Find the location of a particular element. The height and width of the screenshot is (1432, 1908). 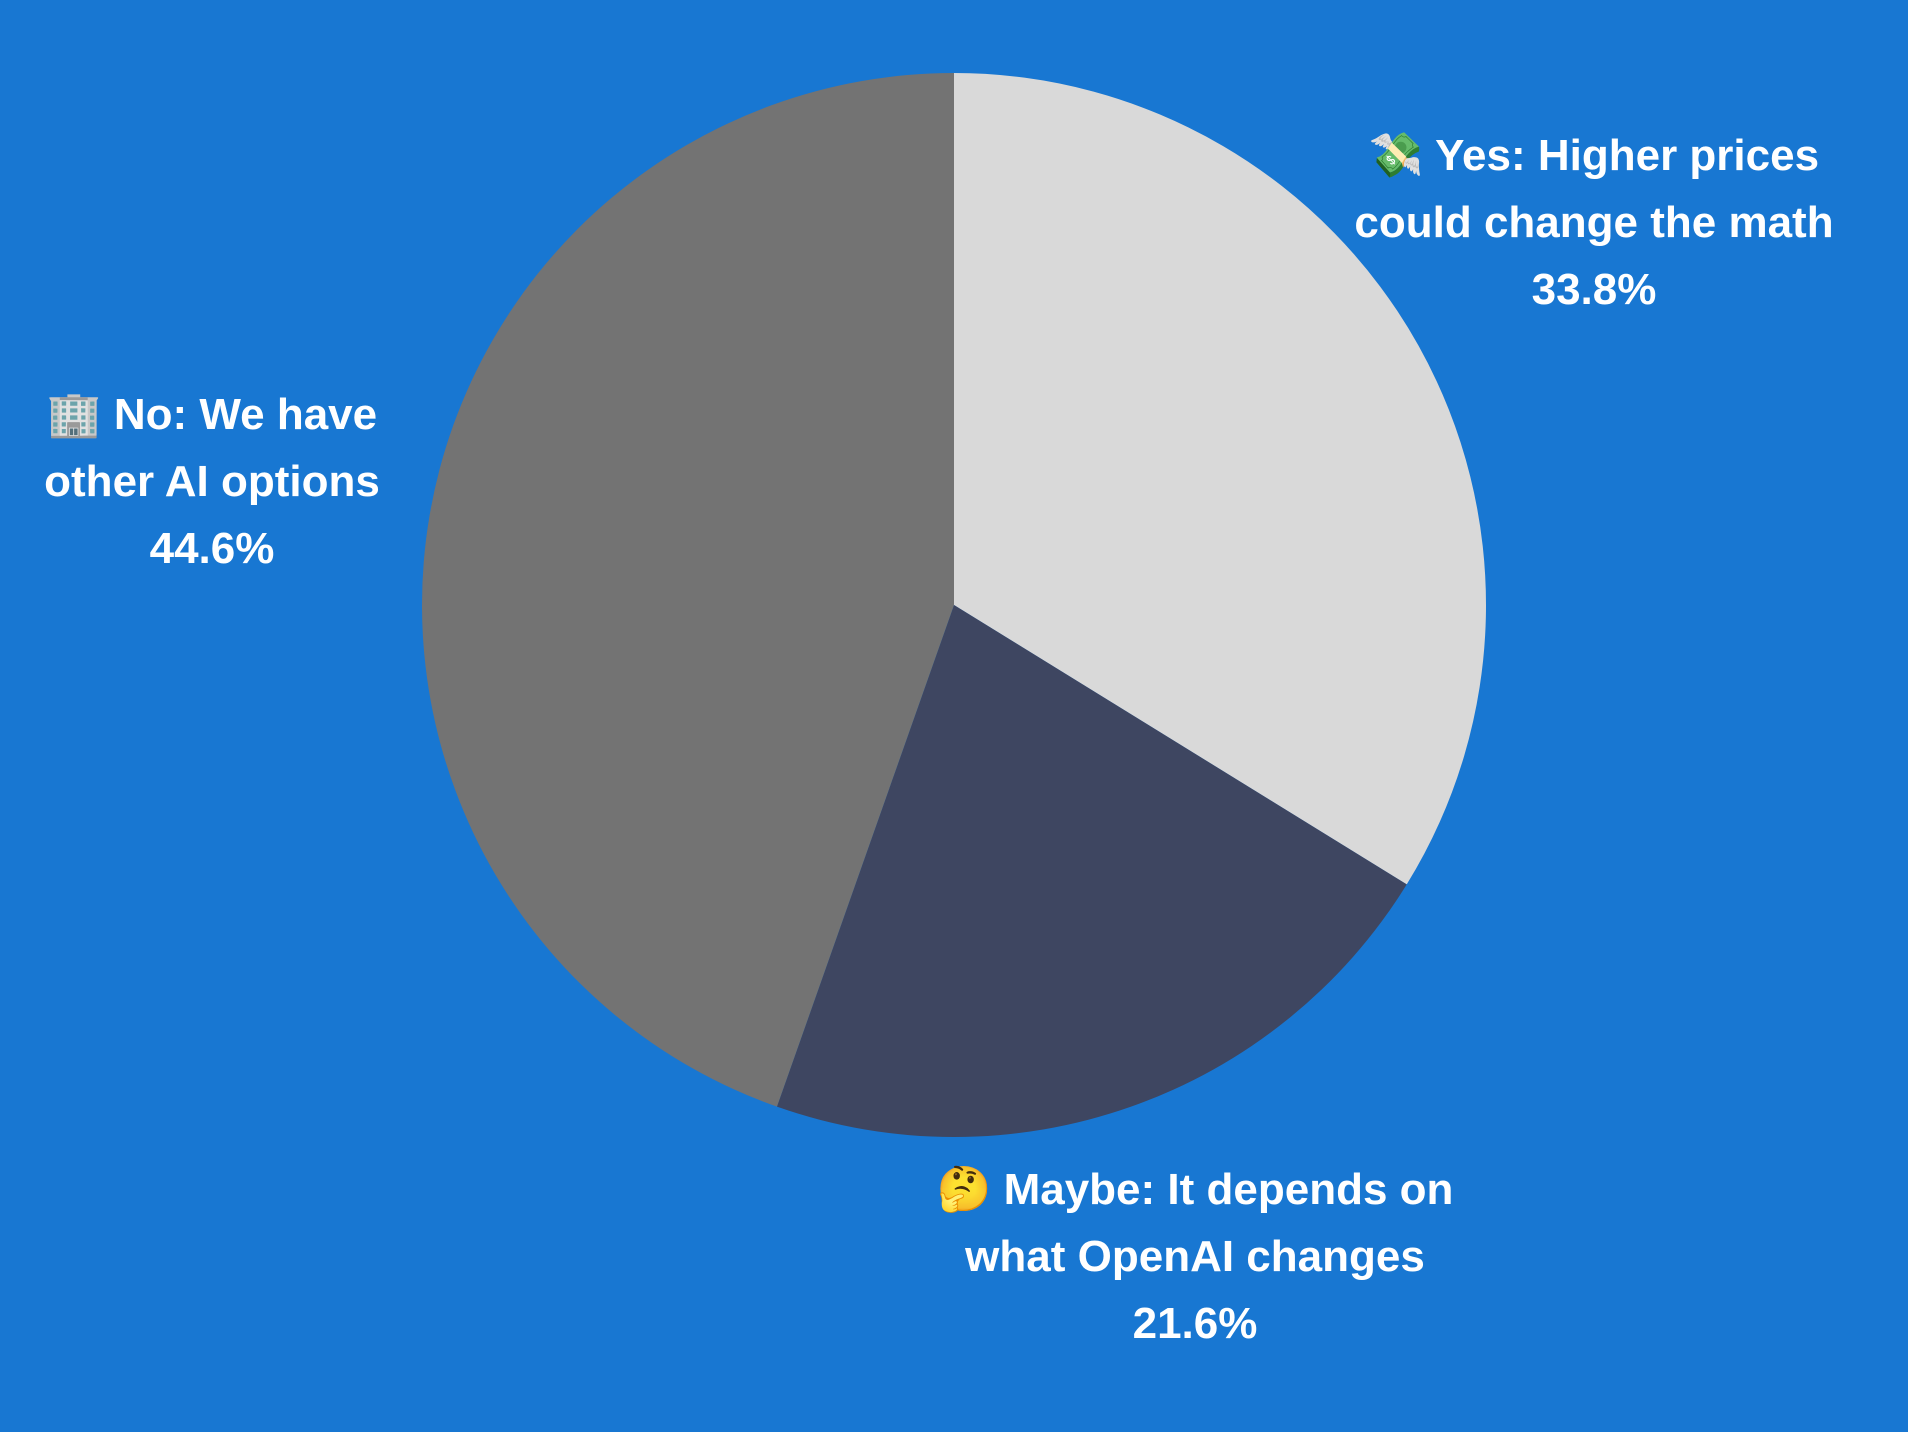

slice-label: 🏢 No: We have other AI options 44.6% is located at coordinates (212, 481).